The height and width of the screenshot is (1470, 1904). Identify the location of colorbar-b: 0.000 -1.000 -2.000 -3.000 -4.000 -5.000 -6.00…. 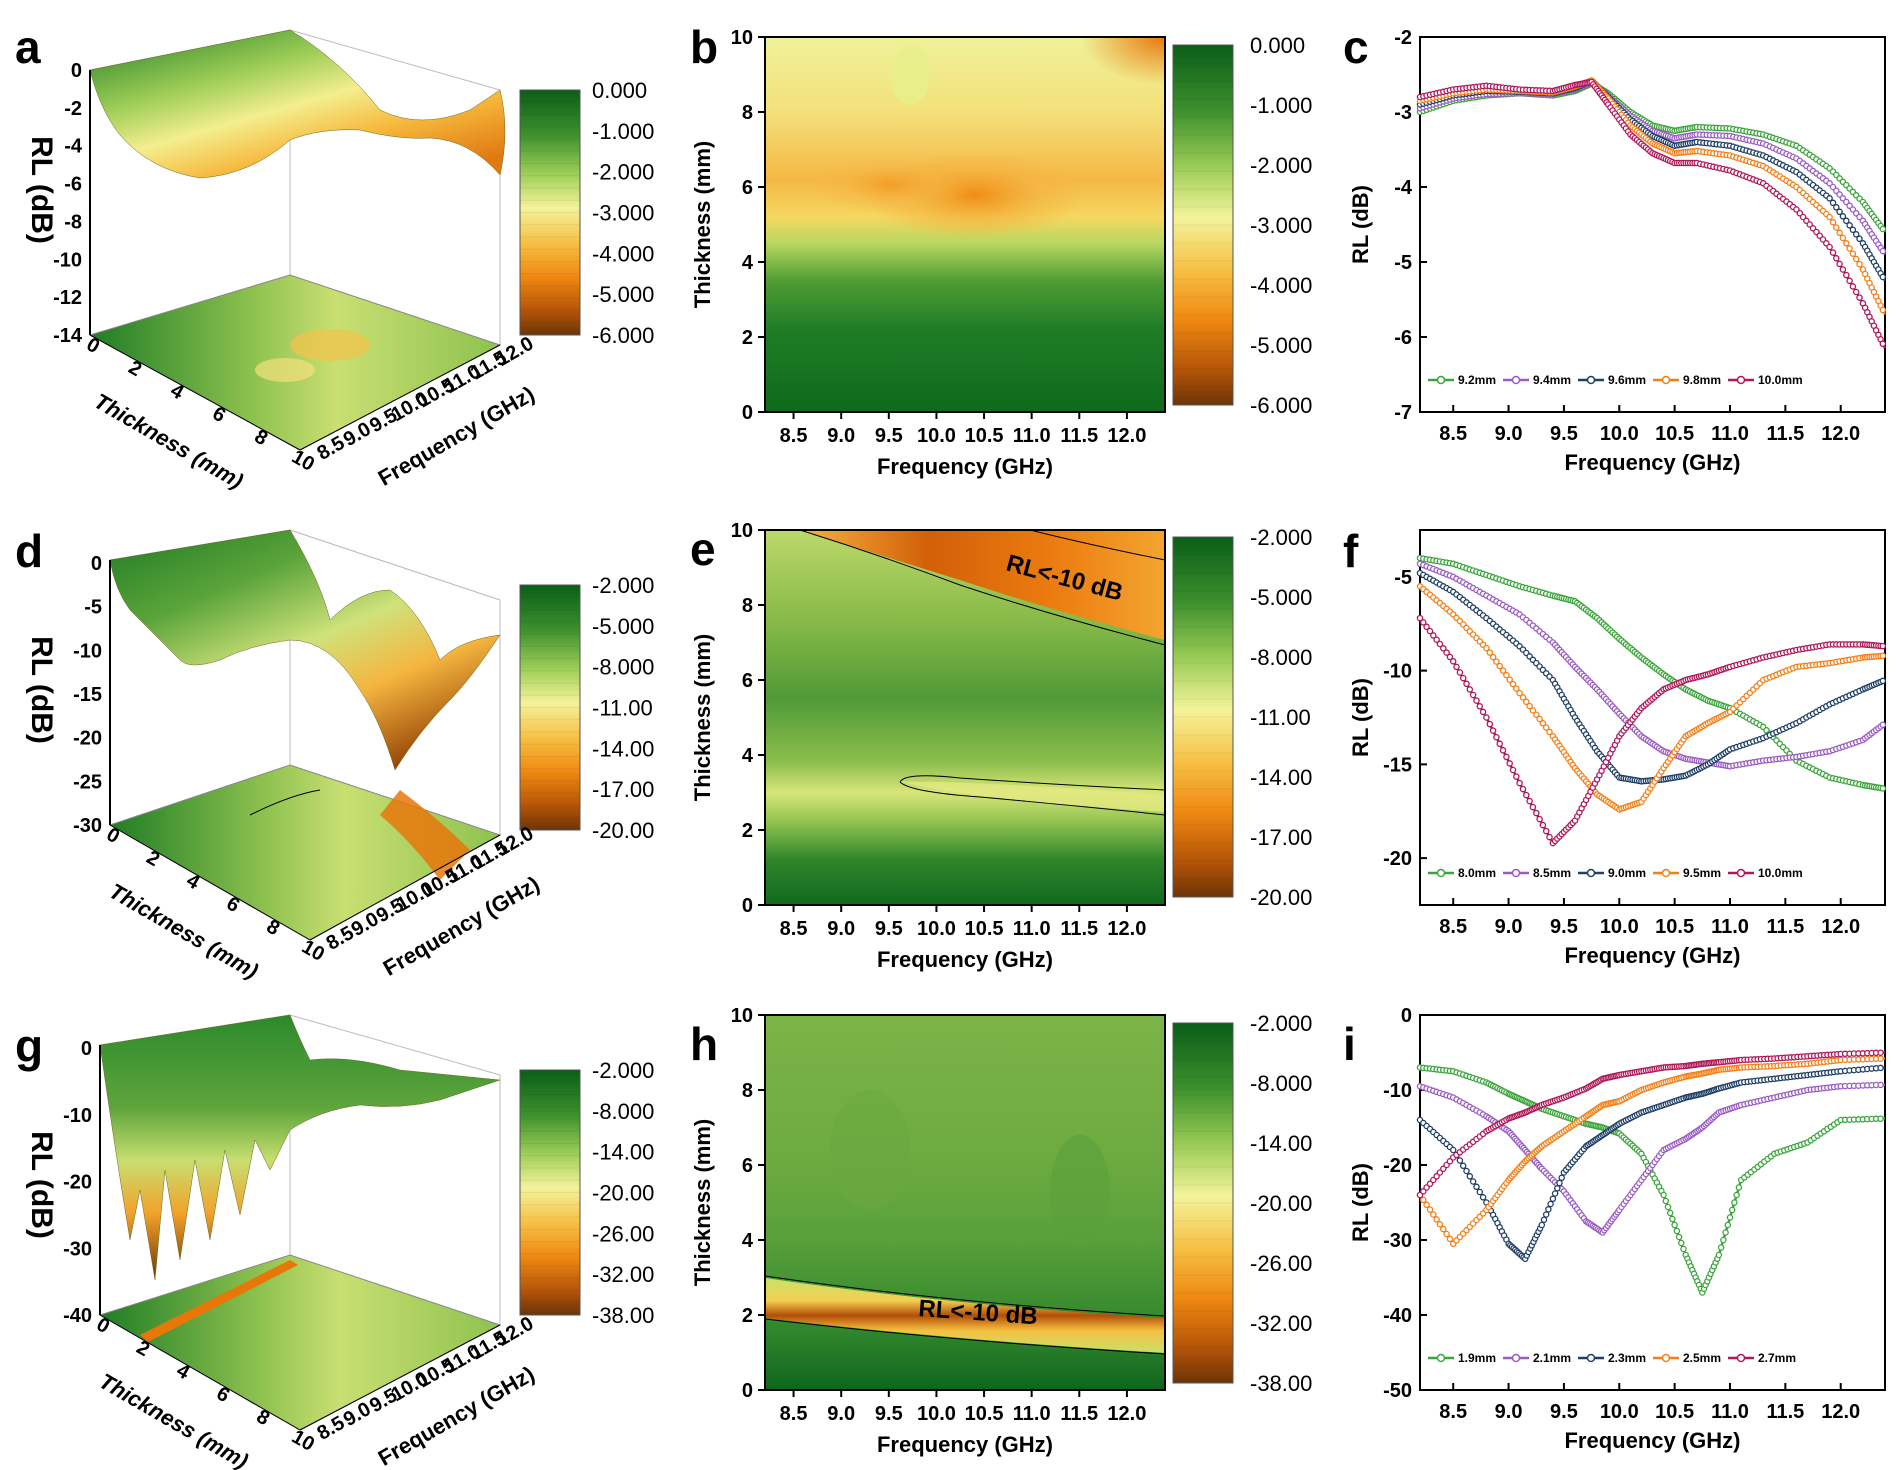
(1242, 225).